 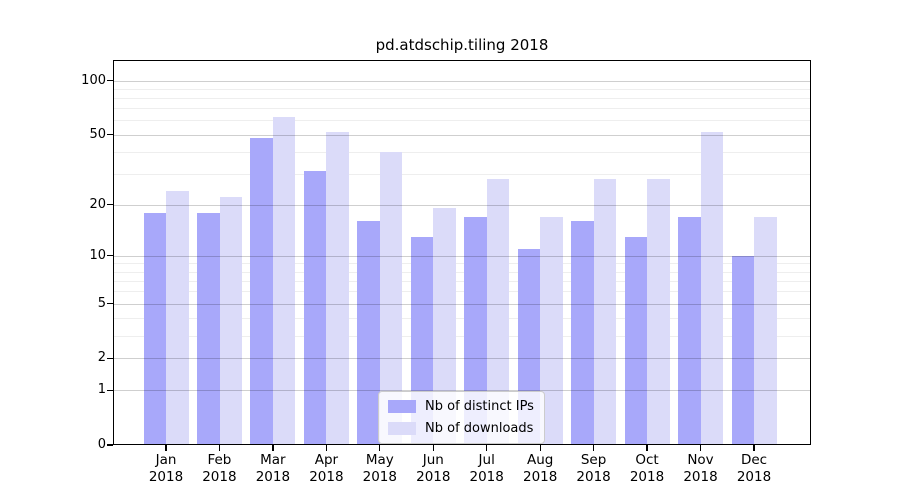 I want to click on x-tick-month: May, so click(x=379, y=460).